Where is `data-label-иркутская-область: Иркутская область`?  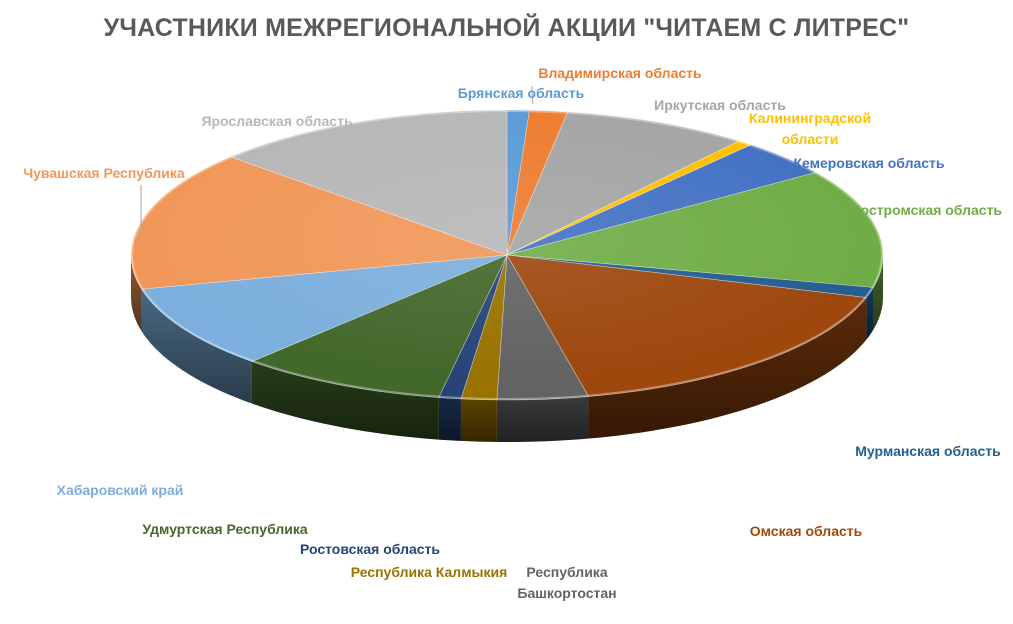
data-label-иркутская-область: Иркутская область is located at coordinates (720, 105).